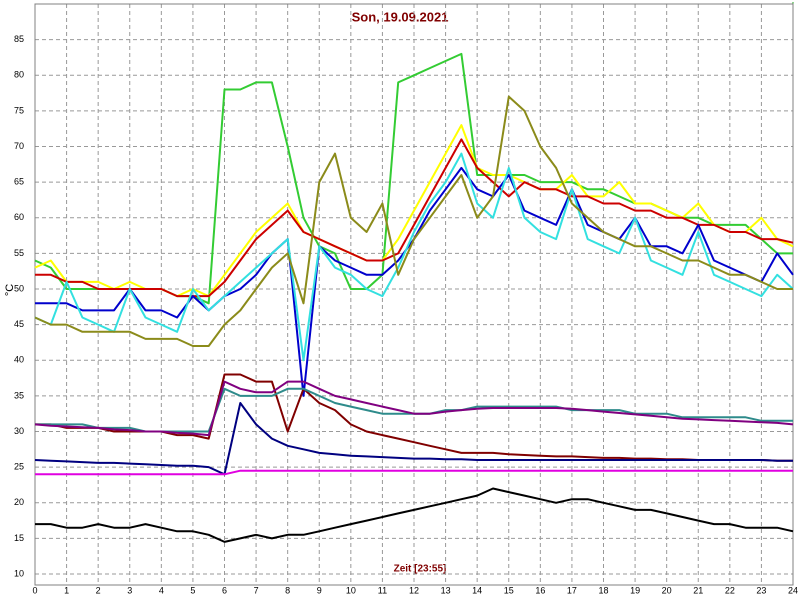 The width and height of the screenshot is (800, 600). Describe the element at coordinates (793, 590) in the screenshot. I see `x-tick-label: 24` at that location.